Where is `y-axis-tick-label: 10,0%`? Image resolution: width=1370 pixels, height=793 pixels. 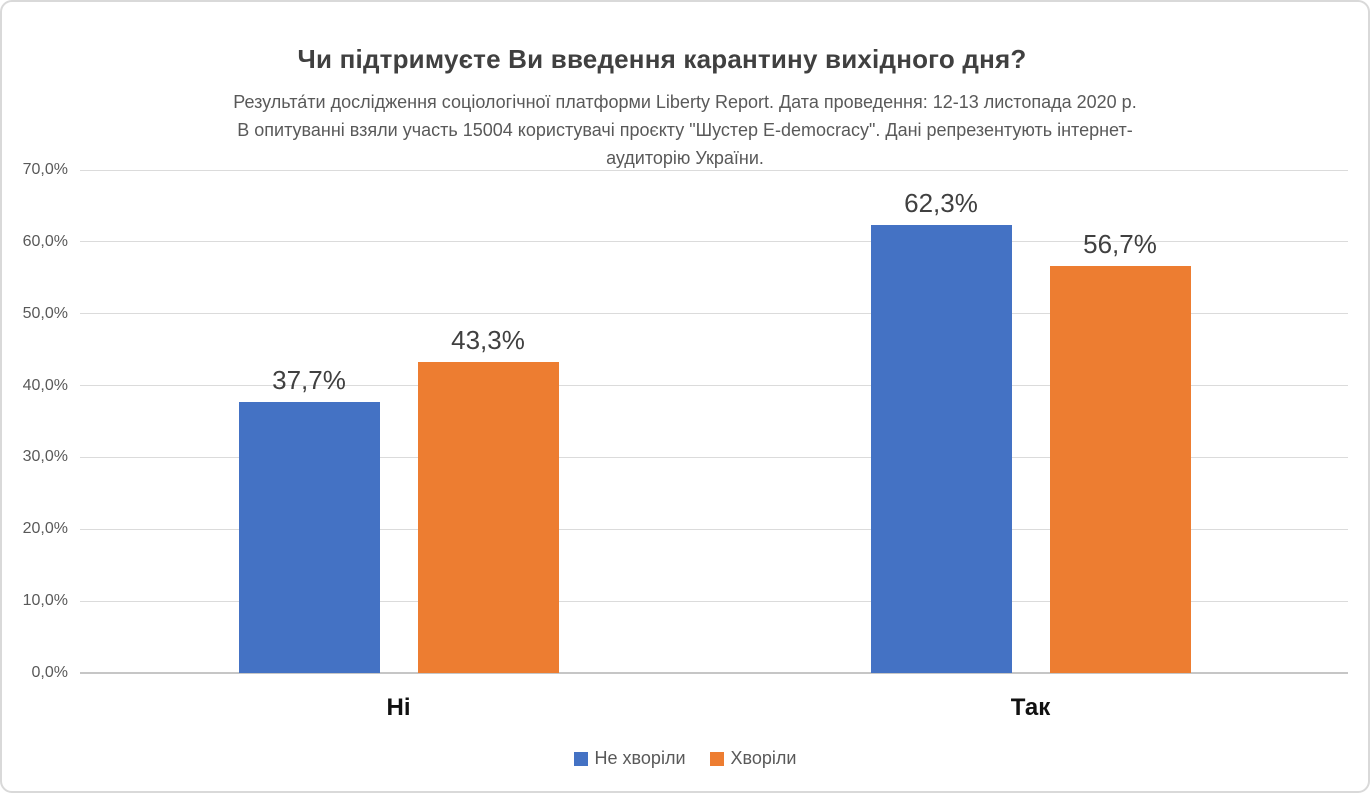
y-axis-tick-label: 10,0% is located at coordinates (45, 601).